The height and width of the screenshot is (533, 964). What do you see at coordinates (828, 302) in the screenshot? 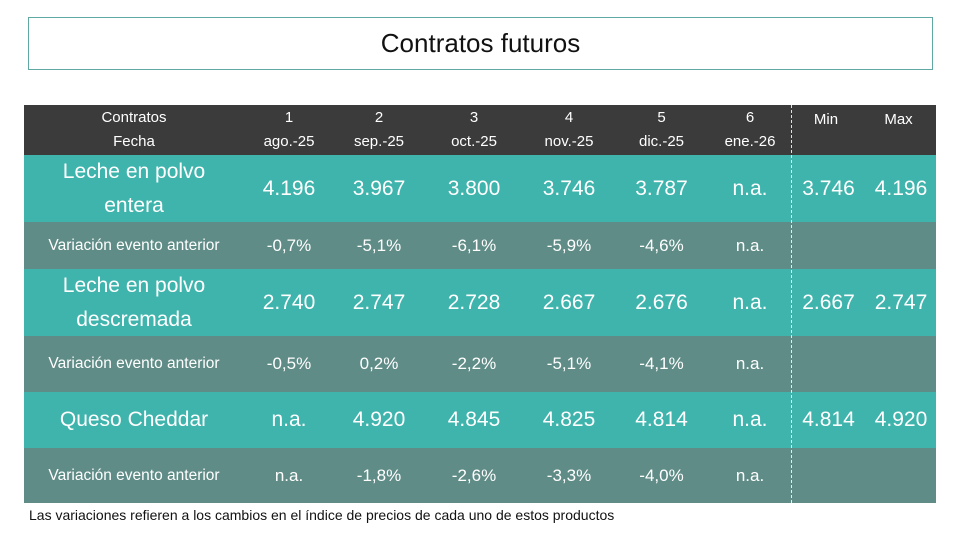
I see `min-value-cell: 2.667` at bounding box center [828, 302].